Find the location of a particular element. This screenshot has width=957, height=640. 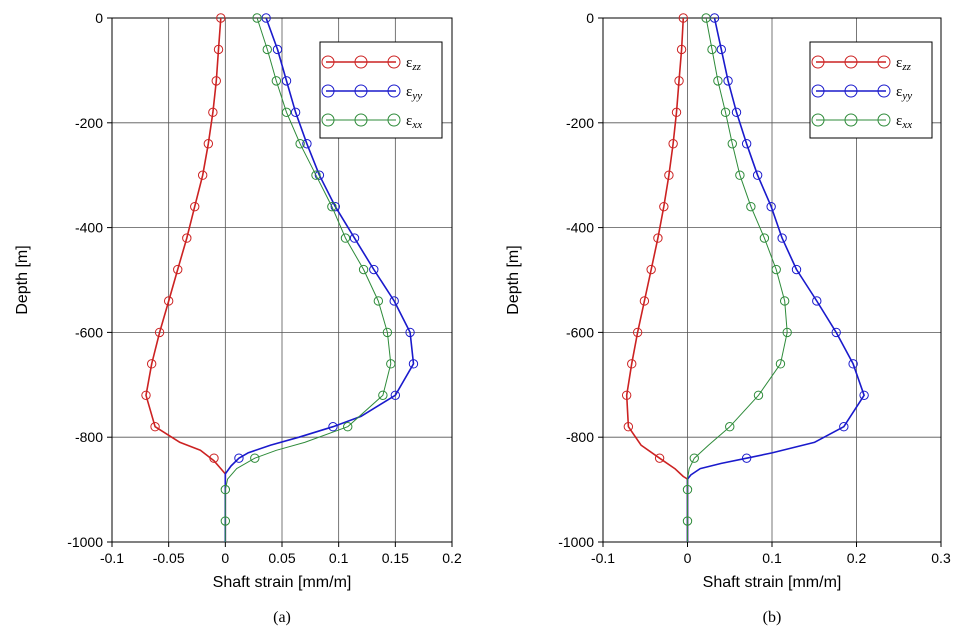

y-tick-label: -1000 is located at coordinates (85, 542).